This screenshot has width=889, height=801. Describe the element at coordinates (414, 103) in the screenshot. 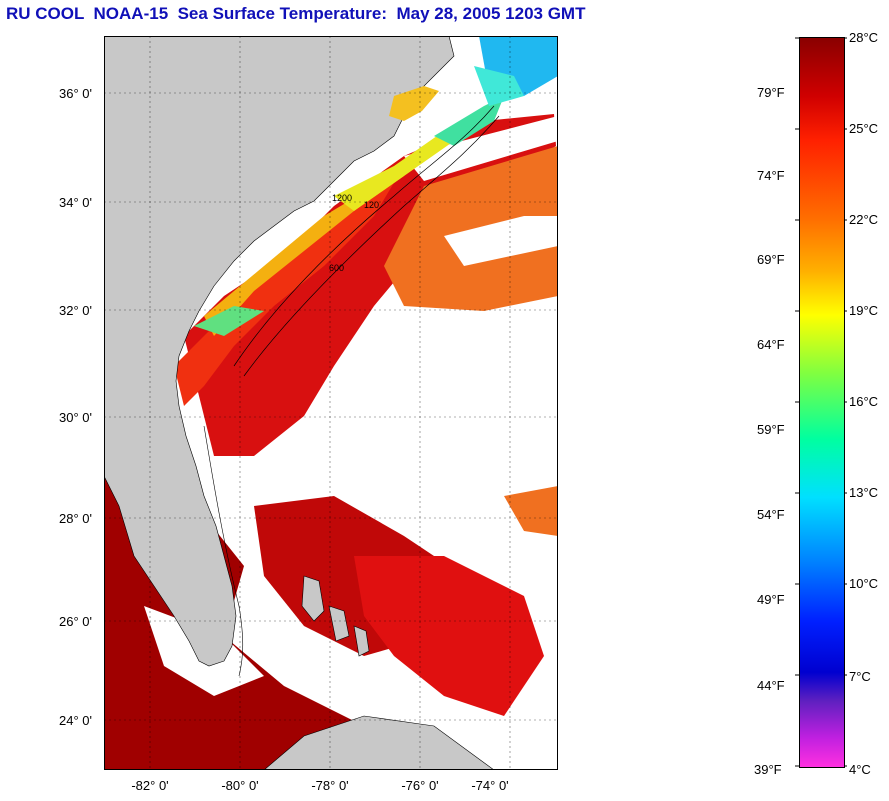

I see `sound-water` at that location.